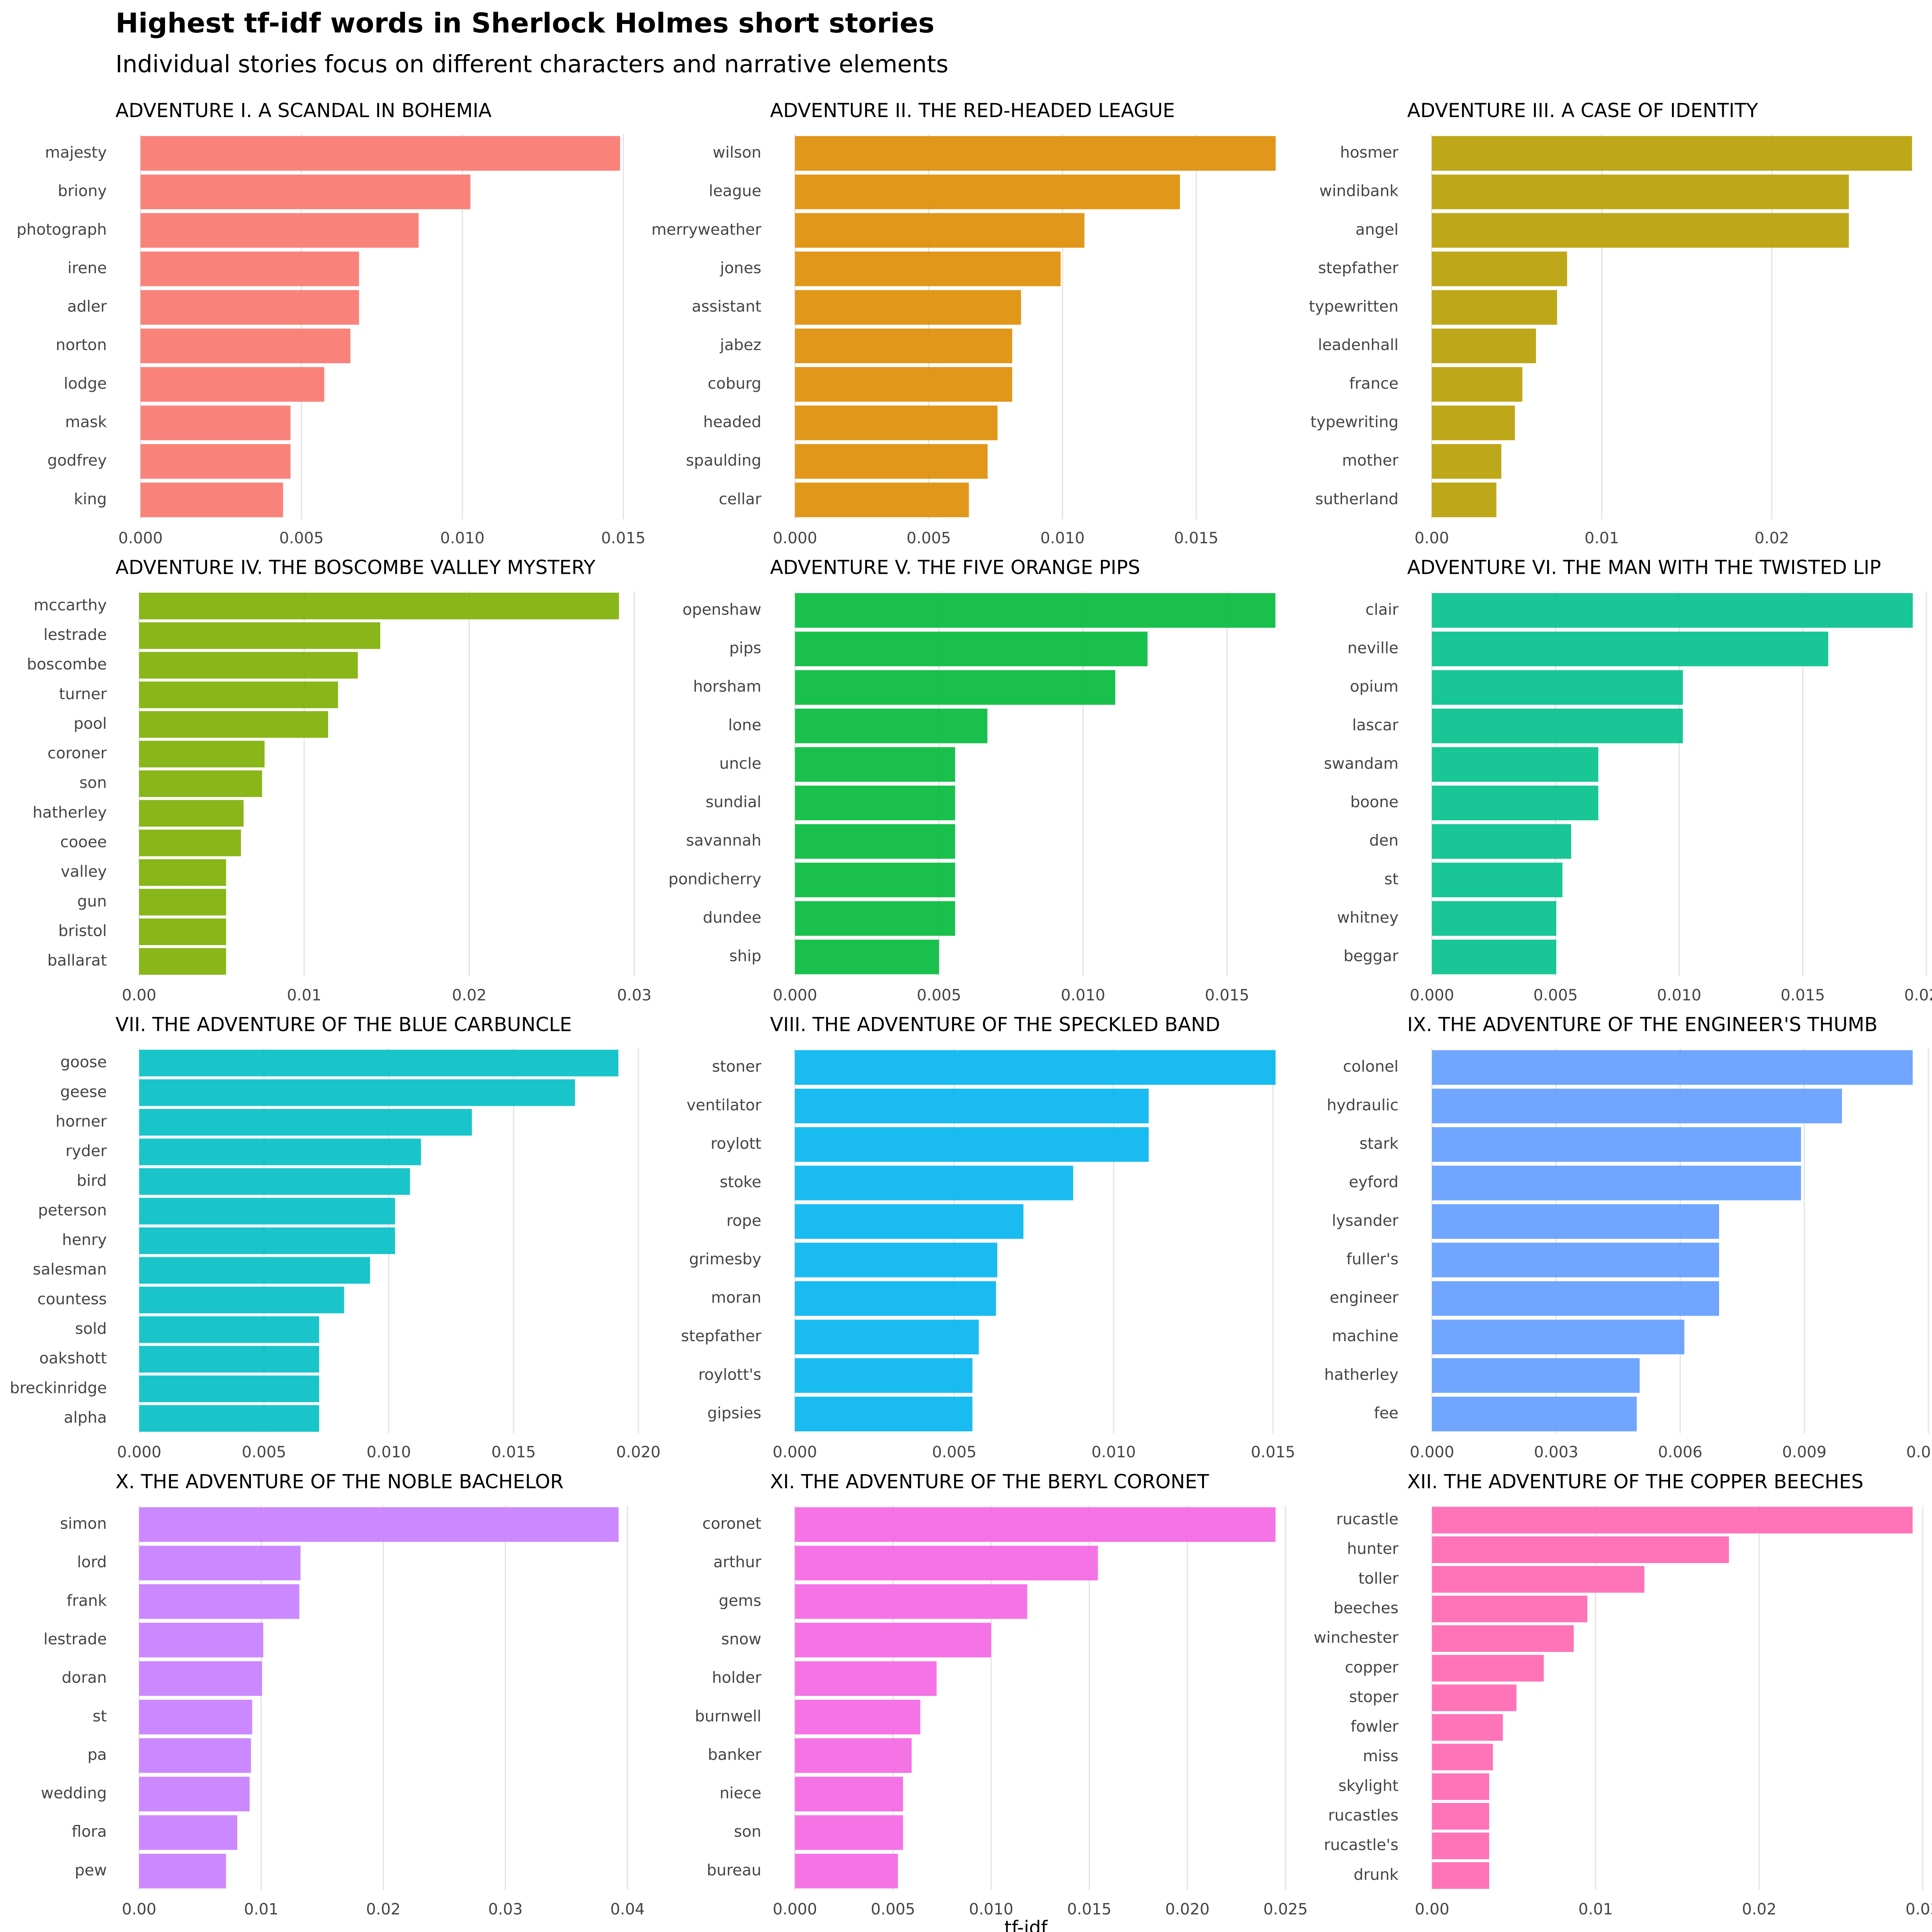 Image resolution: width=1932 pixels, height=1932 pixels. Describe the element at coordinates (1371, 1667) in the screenshot. I see `y-tick-label: copper` at that location.